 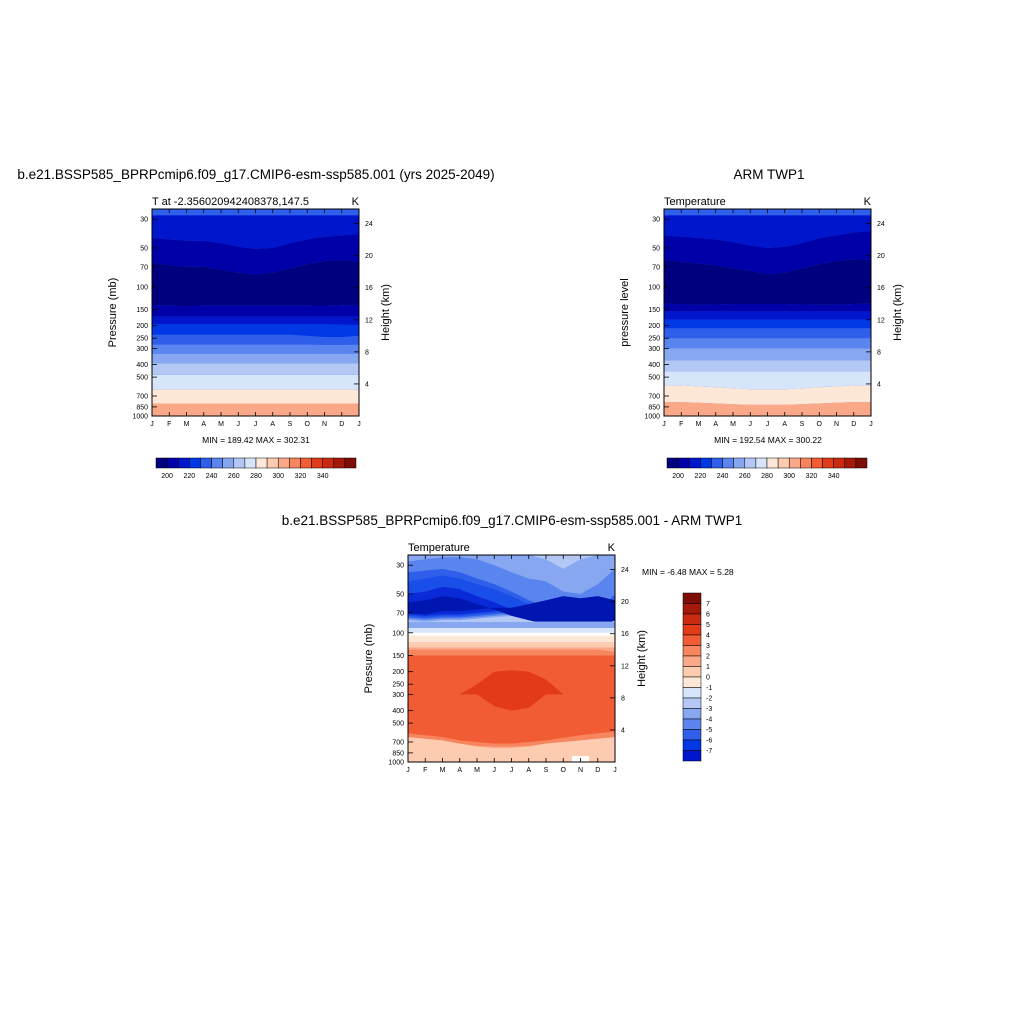 I want to click on y-tick-label: 200, so click(x=654, y=326).